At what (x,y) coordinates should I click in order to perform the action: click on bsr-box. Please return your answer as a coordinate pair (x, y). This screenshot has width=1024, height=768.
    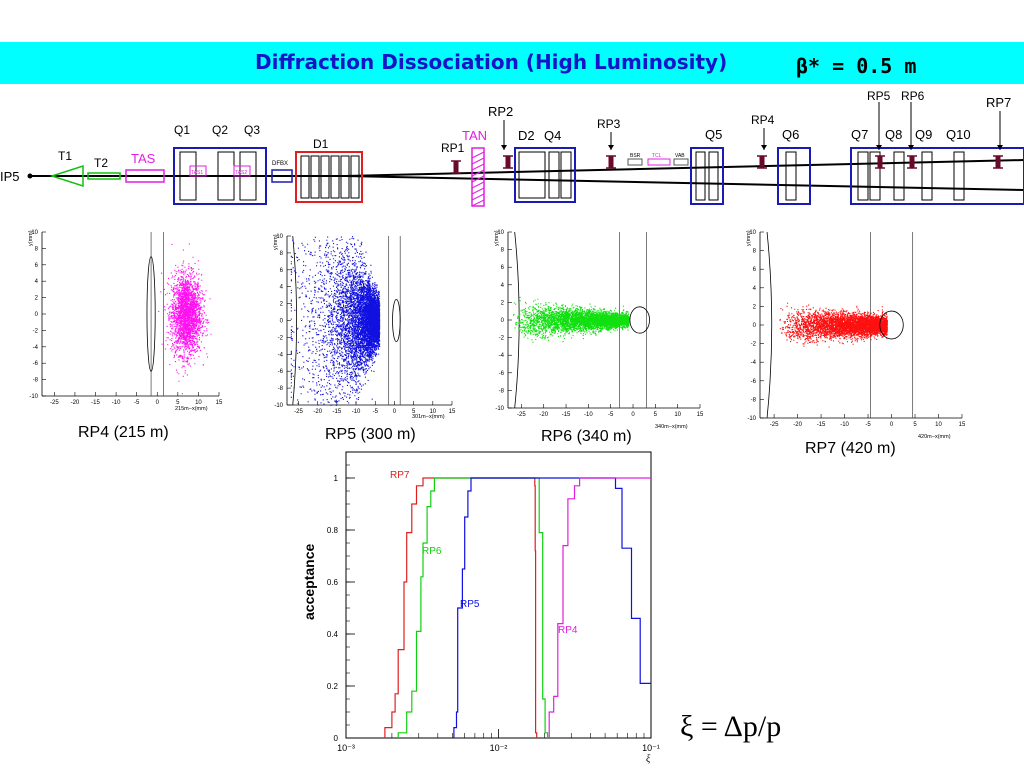
    Looking at the image, I should click on (635, 162).